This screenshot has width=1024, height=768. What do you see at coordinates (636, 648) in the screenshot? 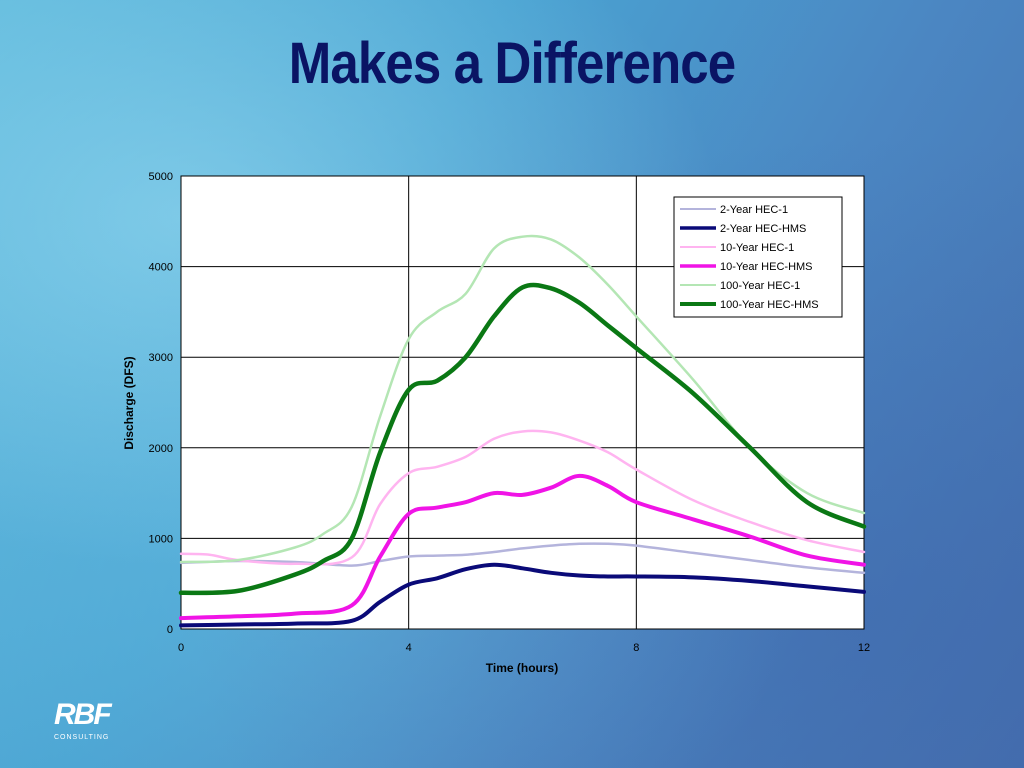
I see `x-tick-label: 8` at bounding box center [636, 648].